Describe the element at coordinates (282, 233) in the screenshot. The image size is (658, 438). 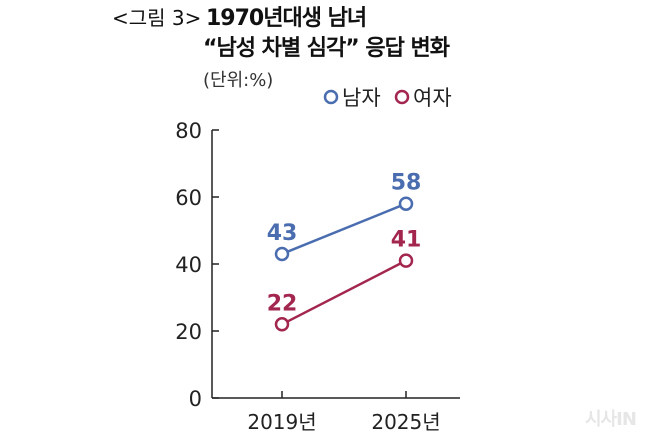
I see `data-label: 43` at that location.